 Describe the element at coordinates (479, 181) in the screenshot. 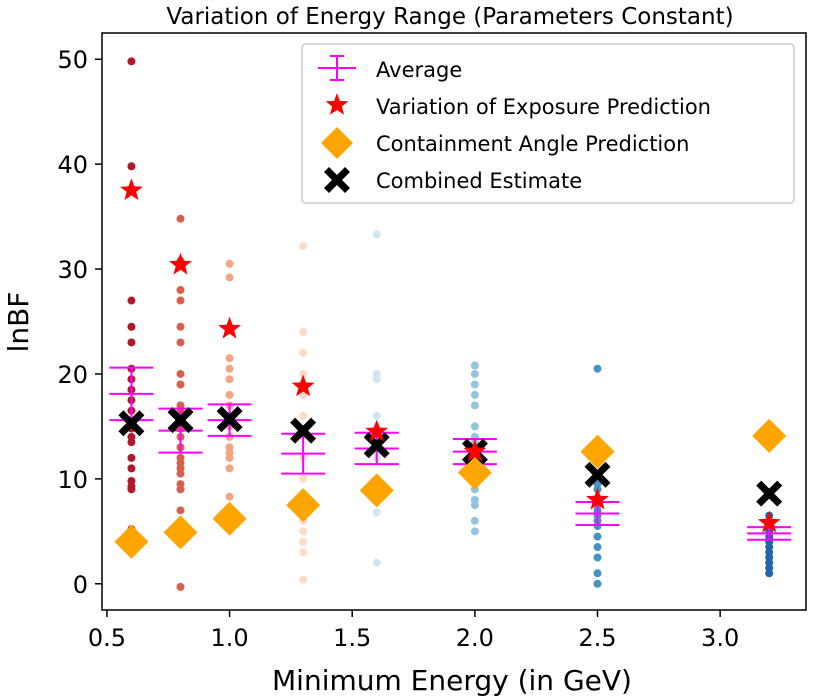

I see `legend-combined-label: Combined Estimate` at that location.